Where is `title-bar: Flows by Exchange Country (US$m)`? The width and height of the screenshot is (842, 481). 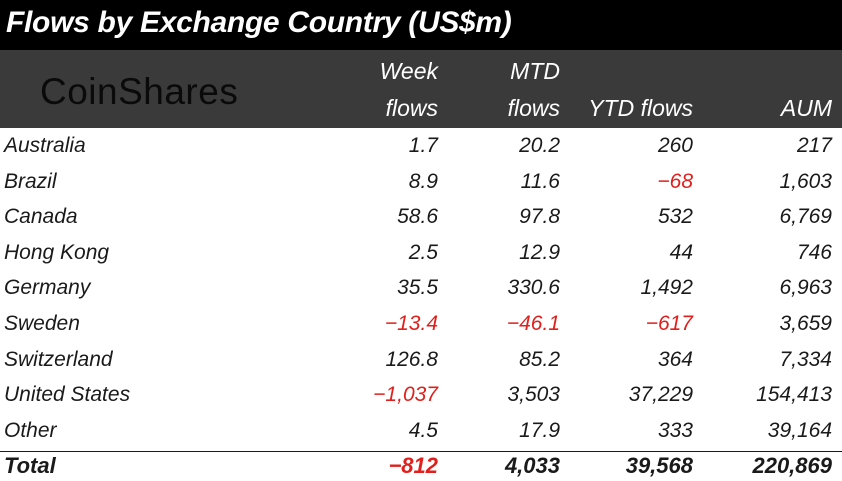 title-bar: Flows by Exchange Country (US$m) is located at coordinates (421, 25).